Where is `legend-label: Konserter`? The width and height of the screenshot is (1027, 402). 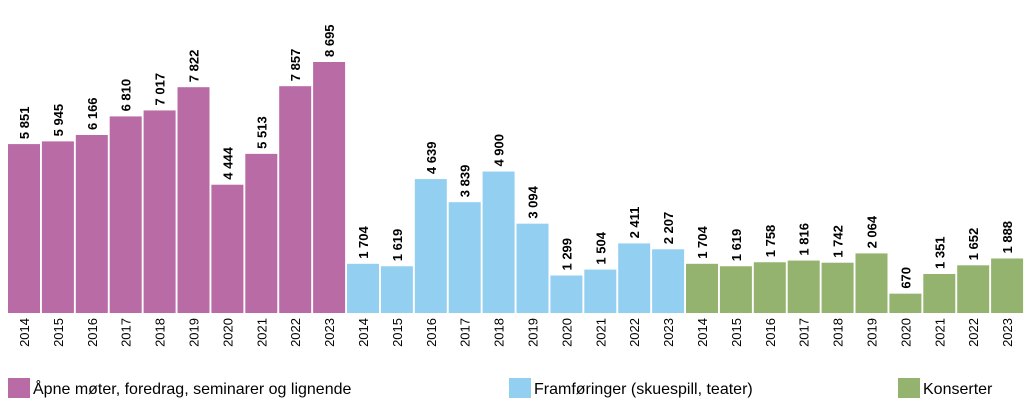
legend-label: Konserter is located at coordinates (958, 389).